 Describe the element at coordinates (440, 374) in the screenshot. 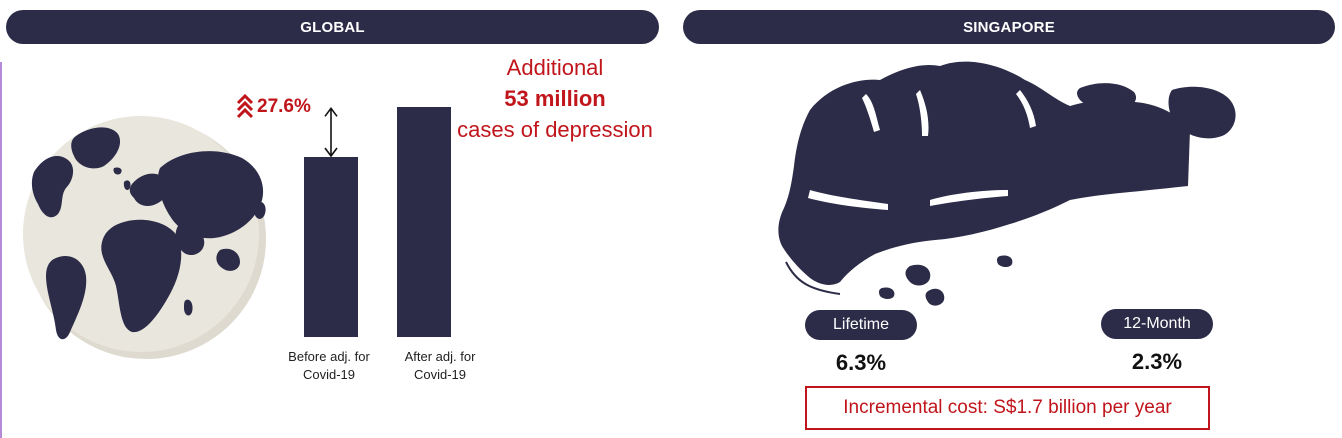

I see `bar-label-after-line2: Covid-19` at that location.